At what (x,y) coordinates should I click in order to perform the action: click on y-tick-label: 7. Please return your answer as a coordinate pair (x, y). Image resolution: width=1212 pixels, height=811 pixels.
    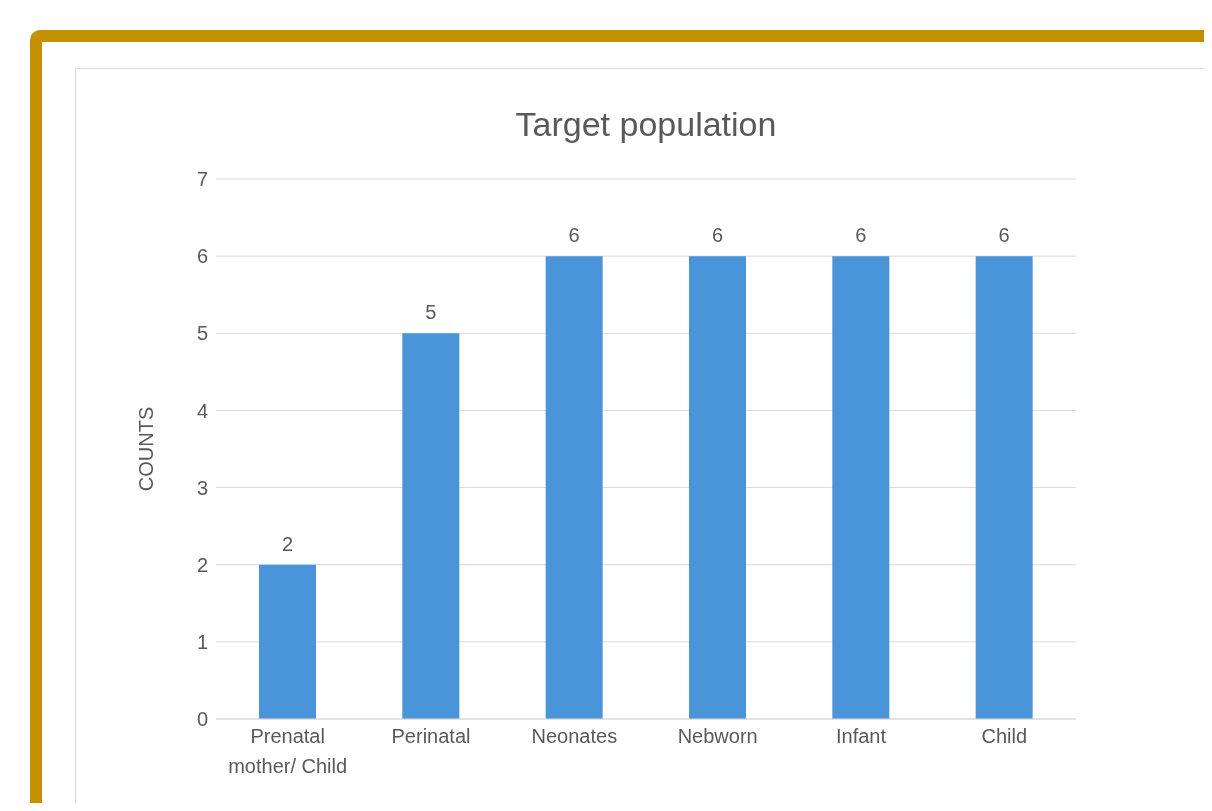
    Looking at the image, I should click on (202, 179).